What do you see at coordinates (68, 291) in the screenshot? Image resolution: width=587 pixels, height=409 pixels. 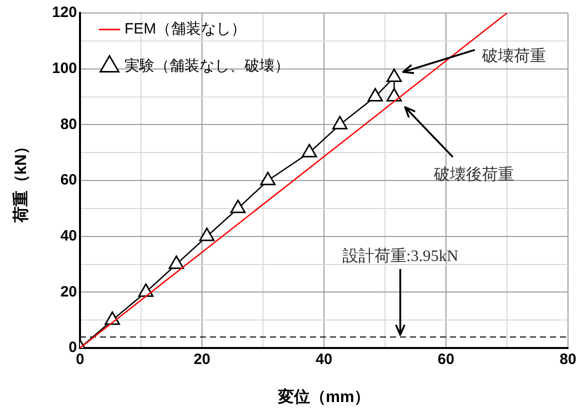 I see `y-tick-label: 20` at bounding box center [68, 291].